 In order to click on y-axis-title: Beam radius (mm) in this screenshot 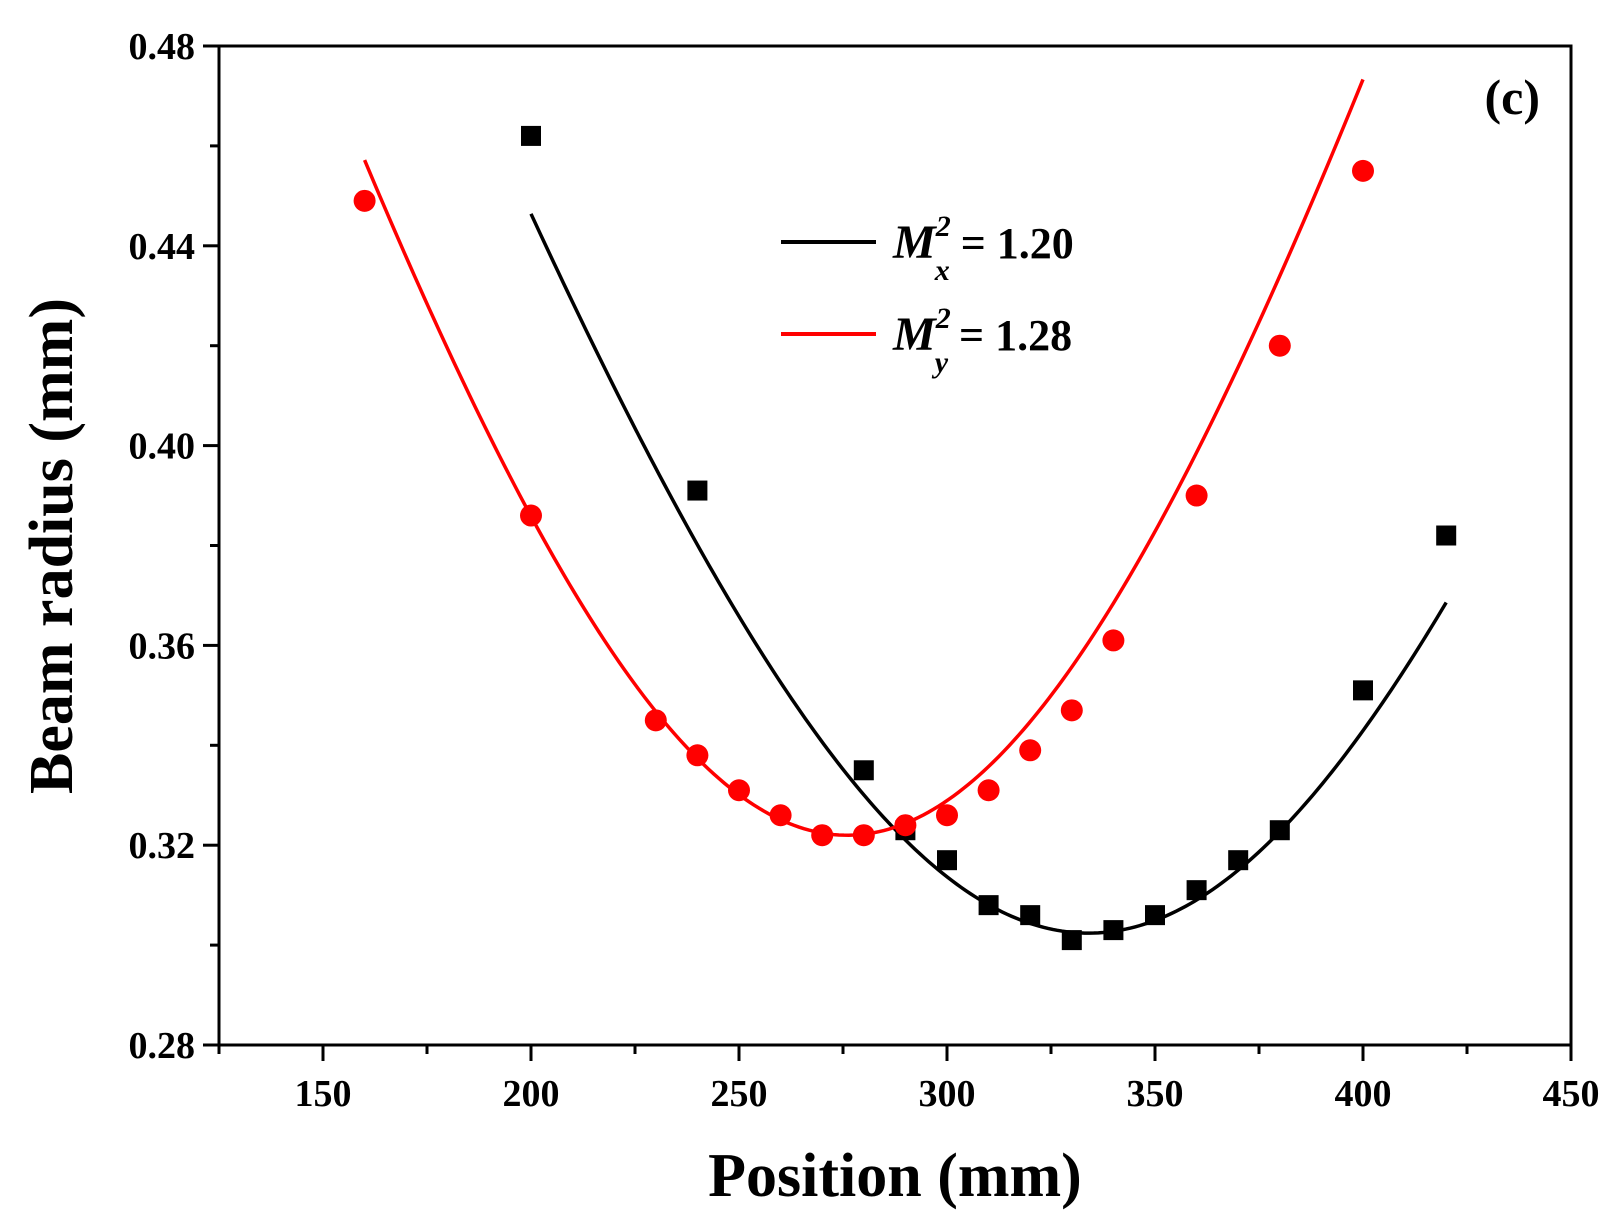, I will do `click(52, 546)`.